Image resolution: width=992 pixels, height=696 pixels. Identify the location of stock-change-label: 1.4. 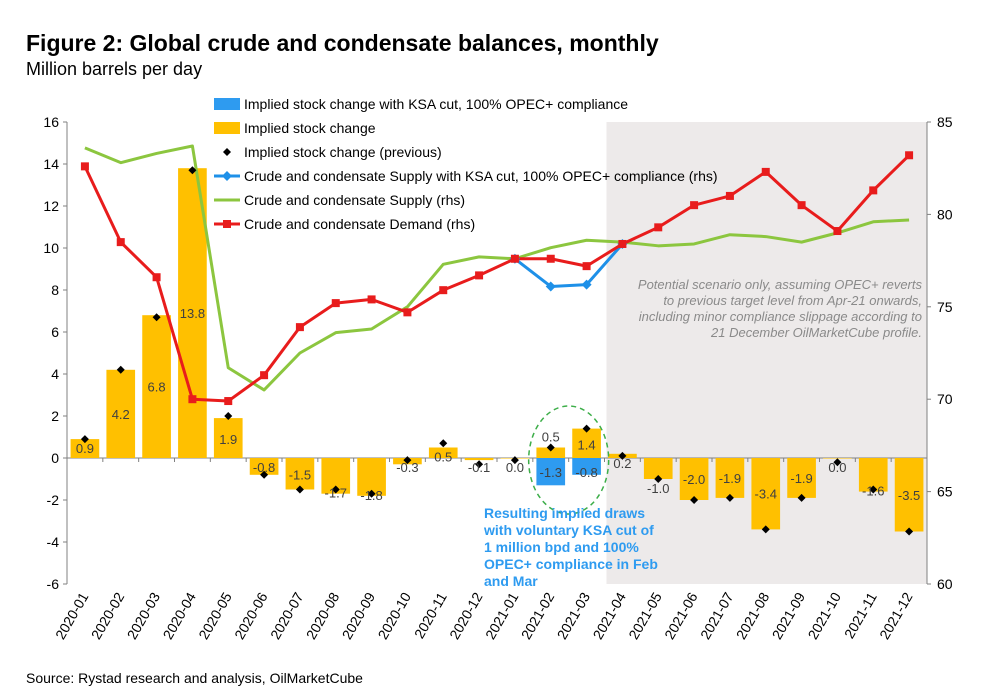
(587, 444).